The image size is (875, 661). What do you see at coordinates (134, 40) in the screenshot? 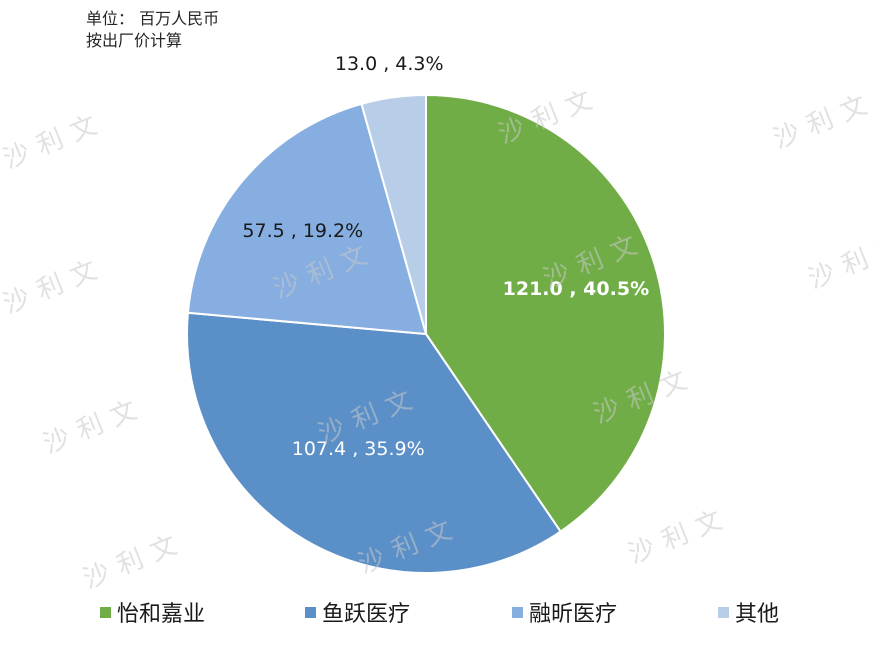
I see `unit-note-line2: 按出厂价计算` at bounding box center [134, 40].